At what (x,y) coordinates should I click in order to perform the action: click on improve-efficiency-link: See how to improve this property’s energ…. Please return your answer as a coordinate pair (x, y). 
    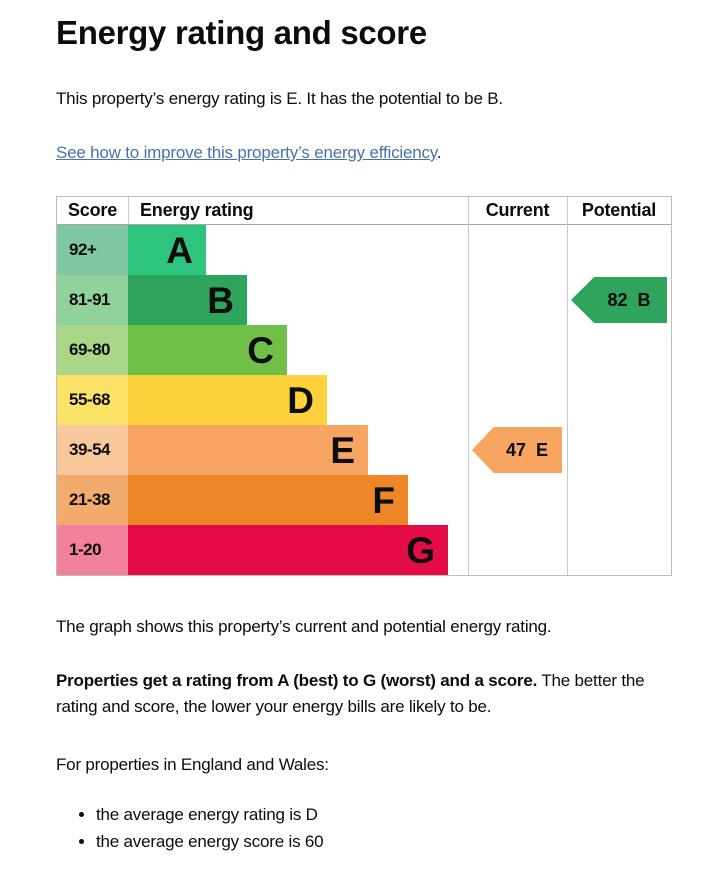
    Looking at the image, I should click on (246, 152).